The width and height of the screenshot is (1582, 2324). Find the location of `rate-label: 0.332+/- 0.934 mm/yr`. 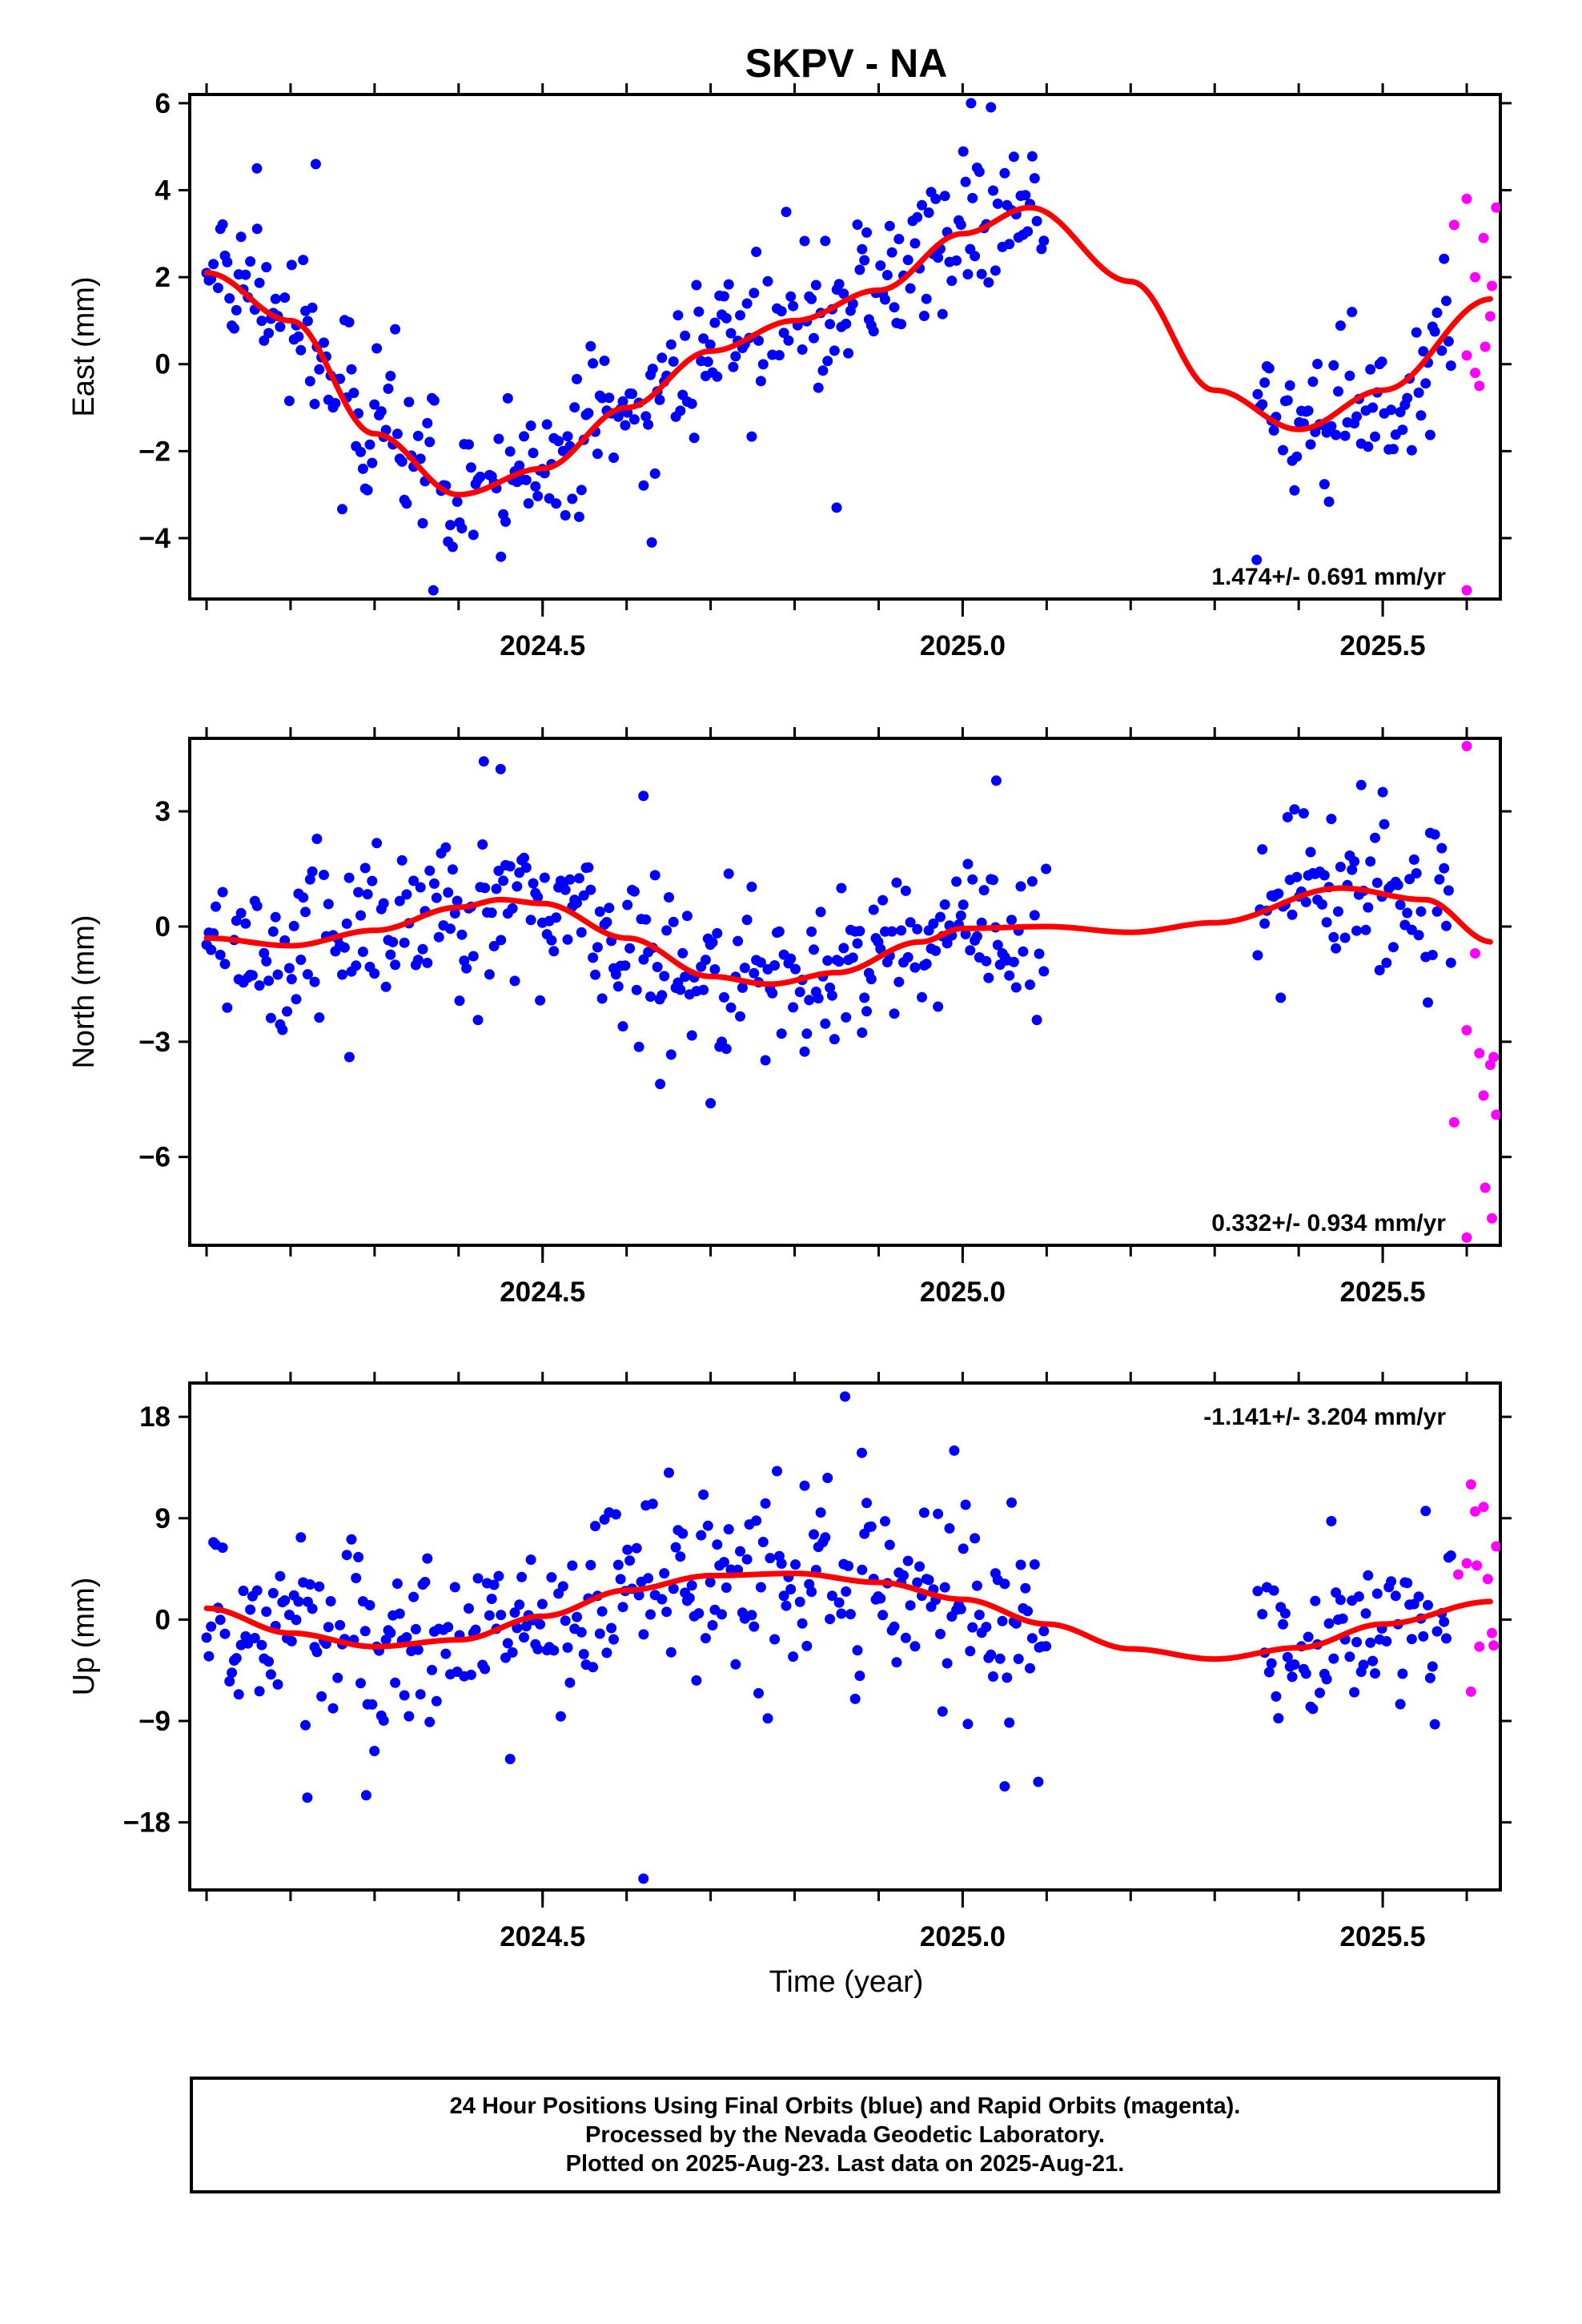

rate-label: 0.332+/- 0.934 mm/yr is located at coordinates (1328, 1223).